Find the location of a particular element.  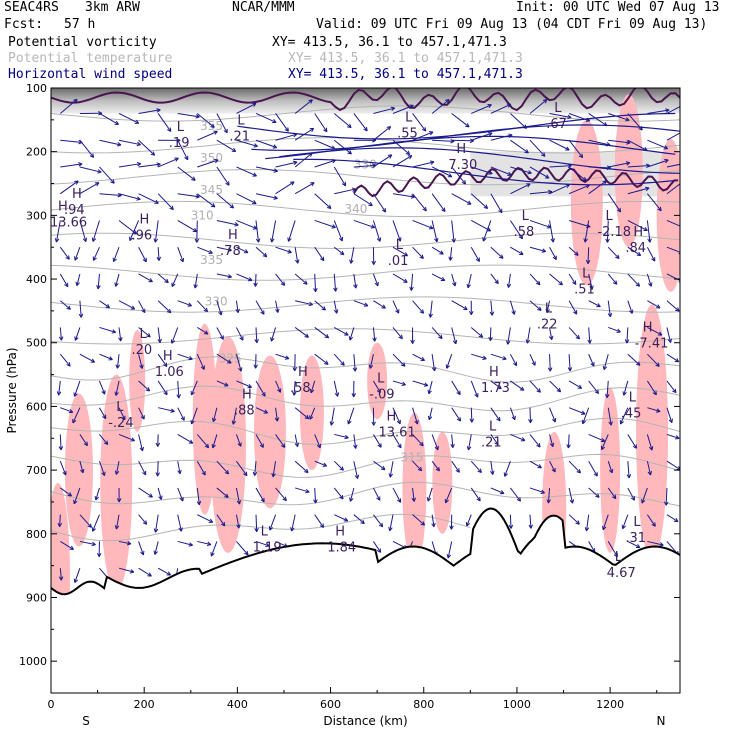

extremum-value: 4.67 is located at coordinates (621, 573).